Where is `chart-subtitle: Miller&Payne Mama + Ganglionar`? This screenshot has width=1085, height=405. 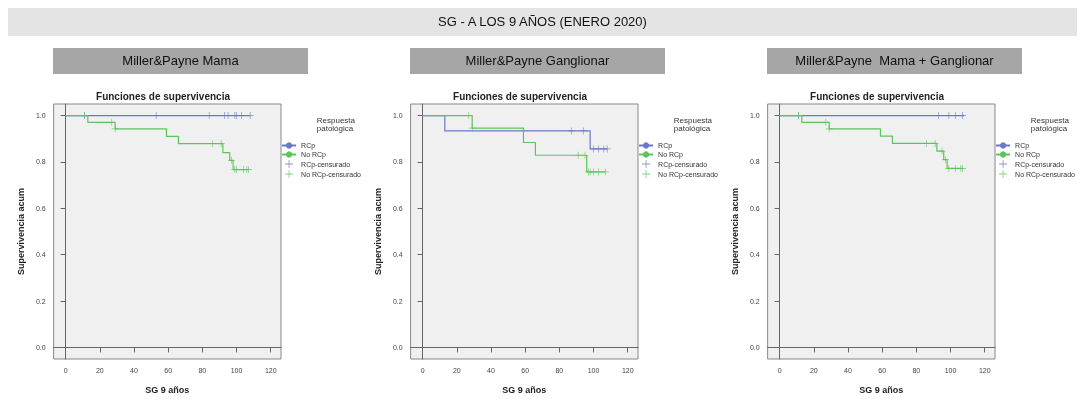
chart-subtitle: Miller&Payne Mama + Ganglionar is located at coordinates (894, 61).